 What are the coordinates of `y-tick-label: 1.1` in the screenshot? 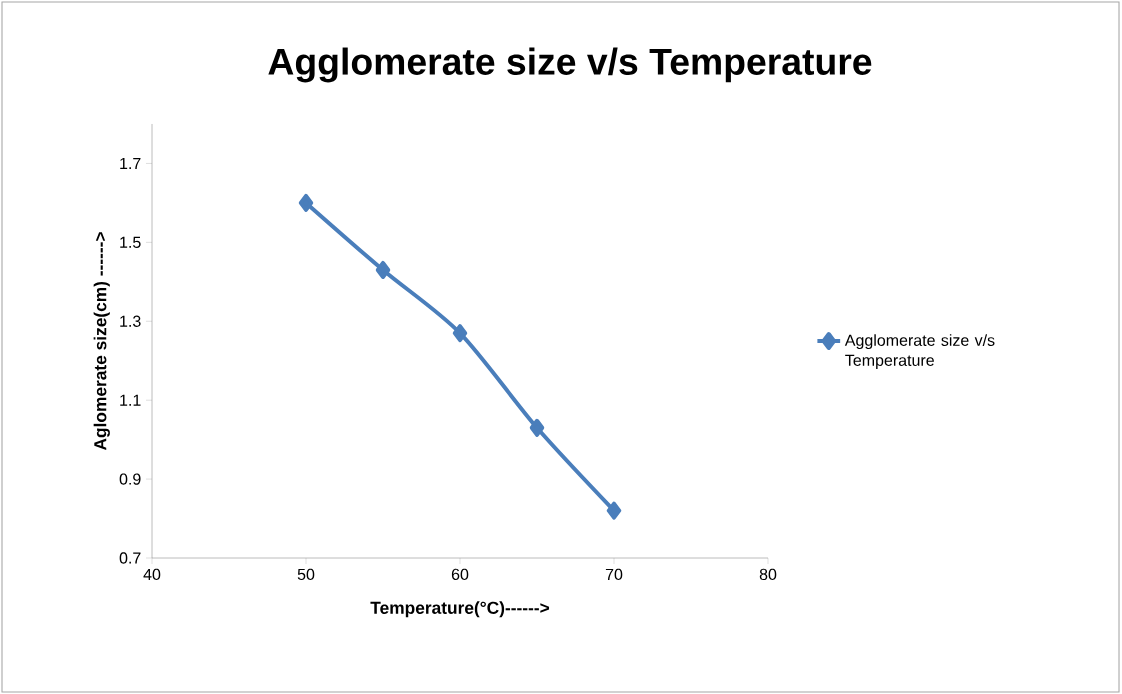 It's located at (130, 400).